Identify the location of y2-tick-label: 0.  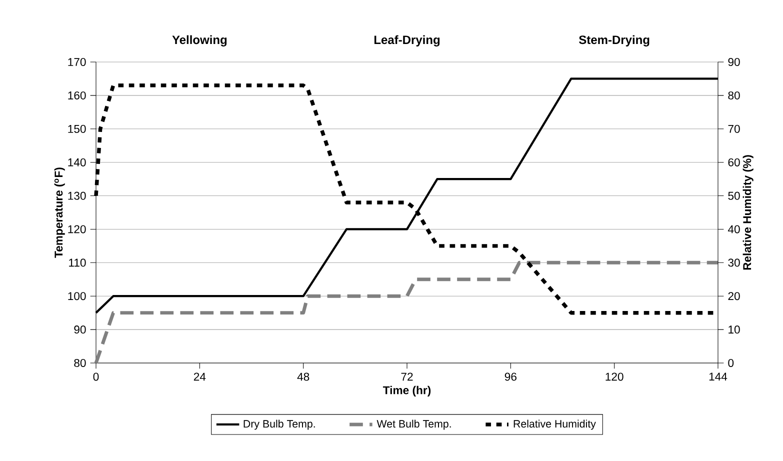
(731, 362).